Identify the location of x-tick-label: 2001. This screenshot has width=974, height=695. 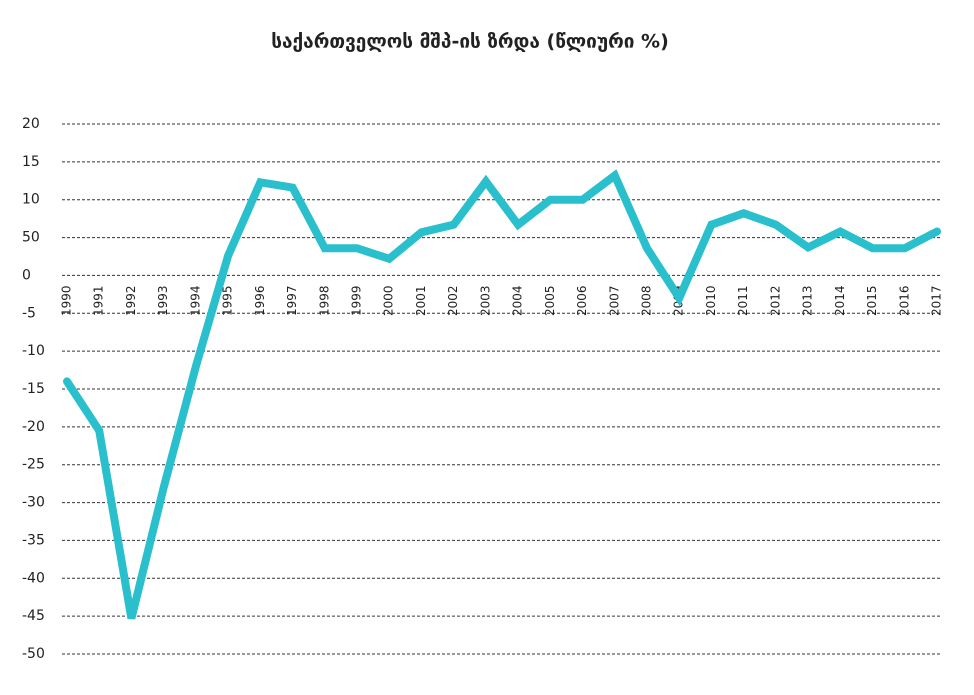
(421, 300).